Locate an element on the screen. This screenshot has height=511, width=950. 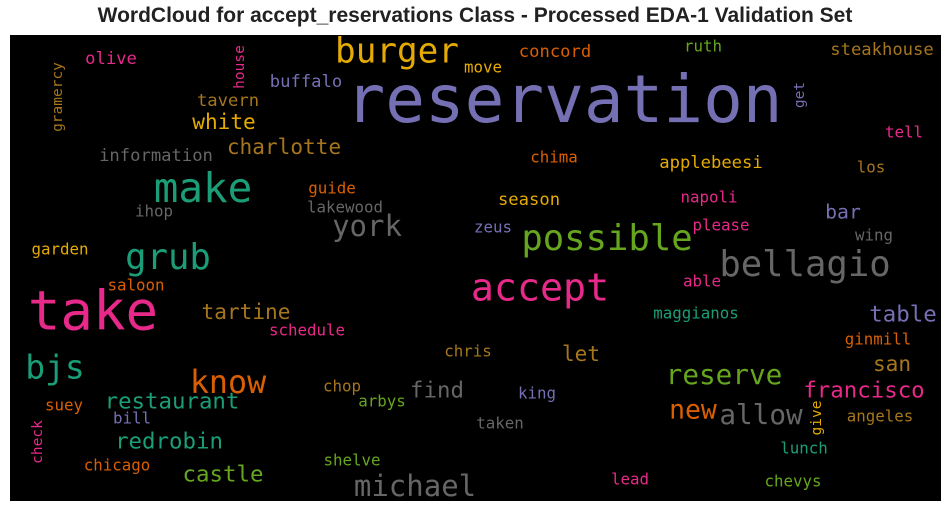
word-schedule: schedule is located at coordinates (307, 330).